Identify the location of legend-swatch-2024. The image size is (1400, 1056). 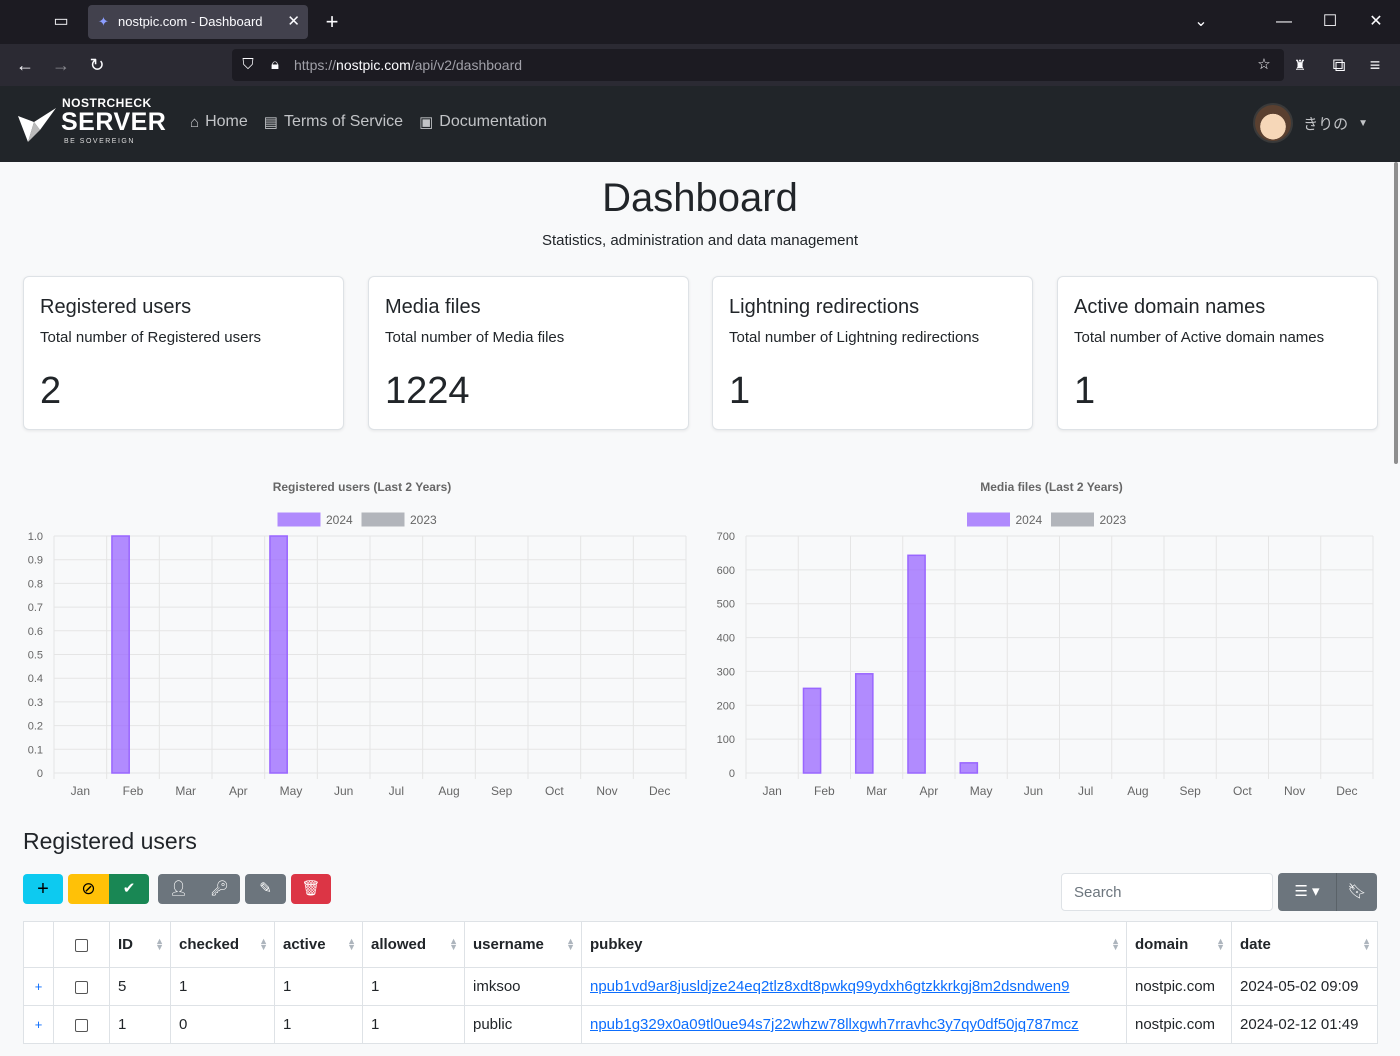
(988, 519).